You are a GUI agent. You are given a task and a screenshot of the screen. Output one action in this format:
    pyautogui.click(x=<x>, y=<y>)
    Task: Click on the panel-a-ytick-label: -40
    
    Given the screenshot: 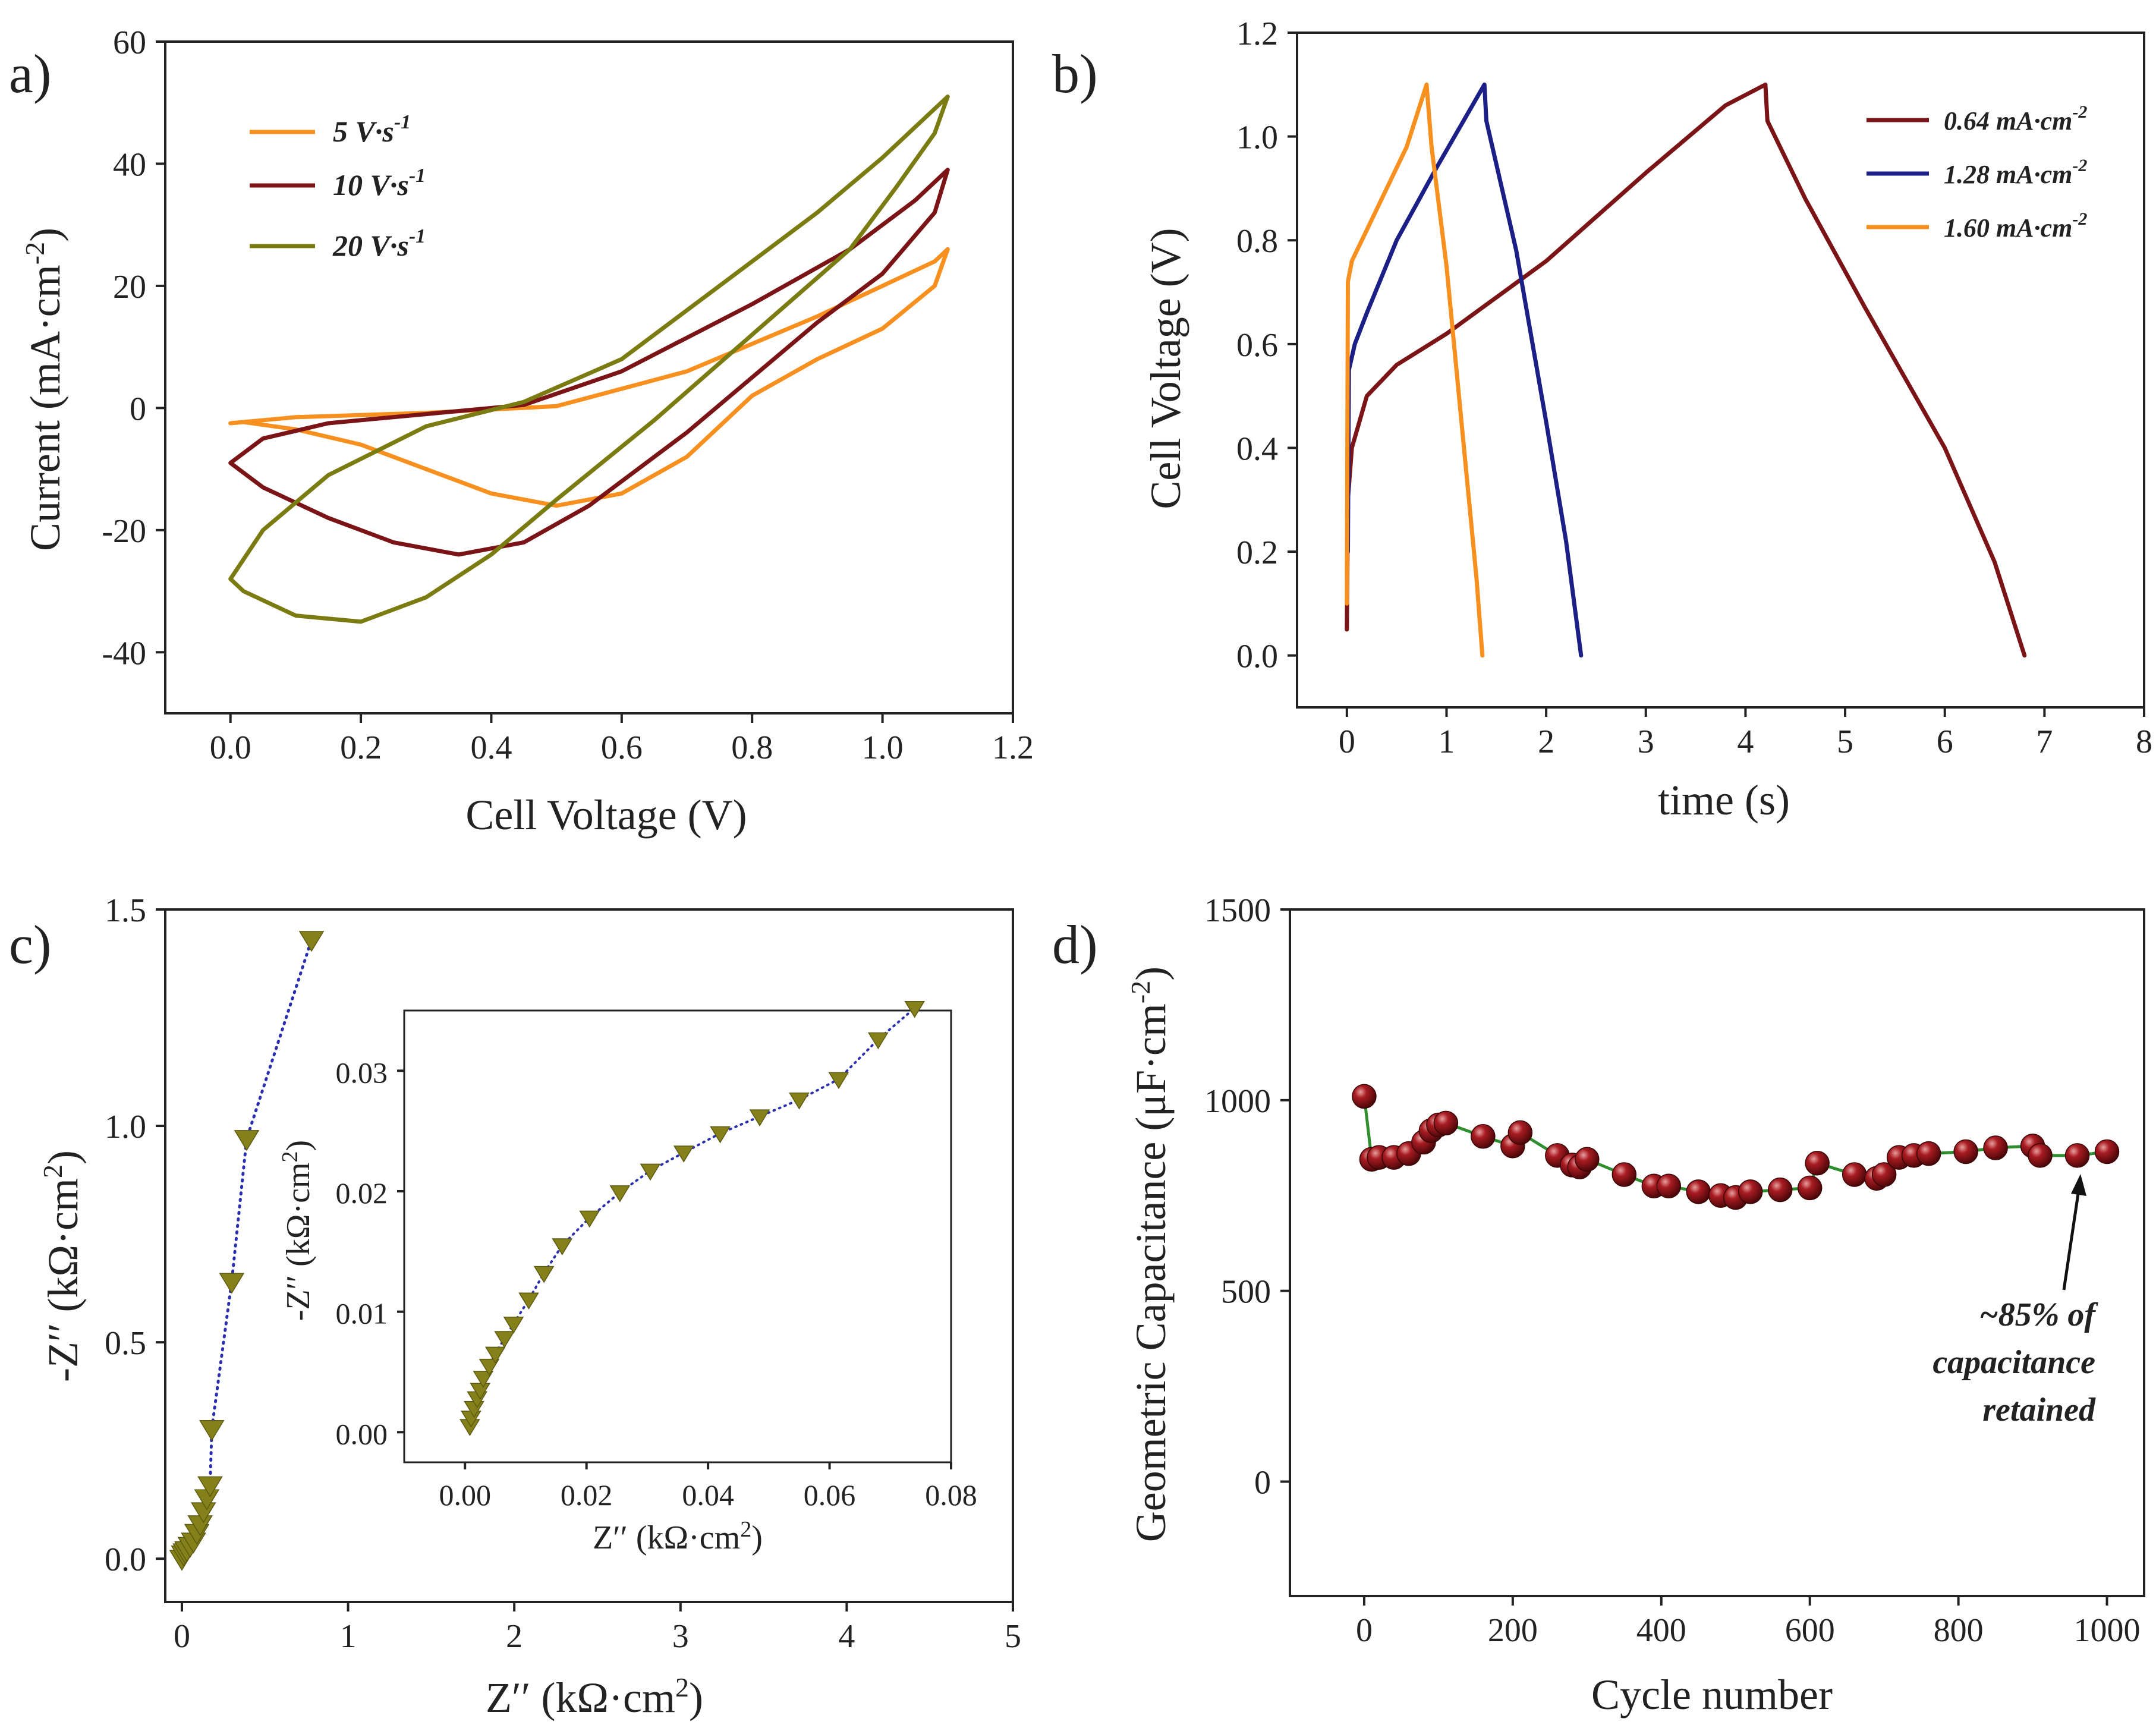 What is the action you would take?
    pyautogui.click(x=124, y=653)
    